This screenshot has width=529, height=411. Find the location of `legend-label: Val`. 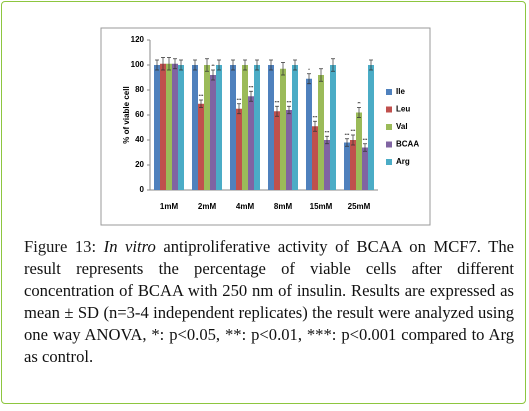

legend-label: Val is located at coordinates (402, 126).